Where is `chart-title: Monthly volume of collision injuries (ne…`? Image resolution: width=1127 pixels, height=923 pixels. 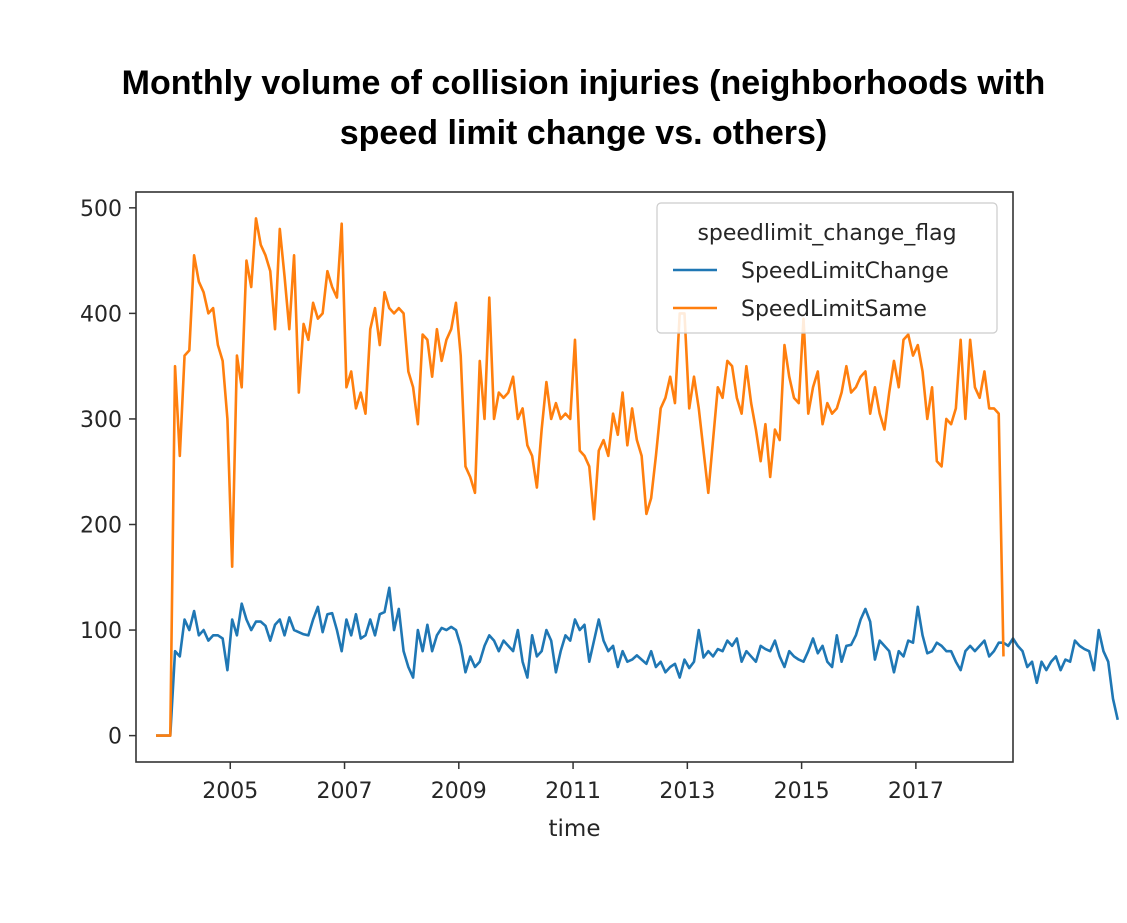 chart-title: Monthly volume of collision injuries (ne… is located at coordinates (583, 108).